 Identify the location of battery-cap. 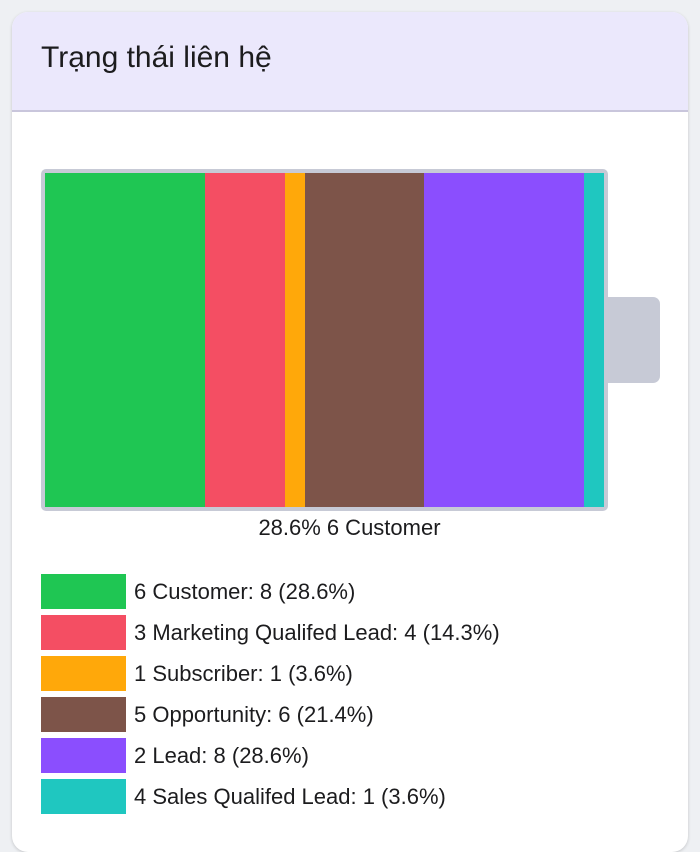
(634, 340).